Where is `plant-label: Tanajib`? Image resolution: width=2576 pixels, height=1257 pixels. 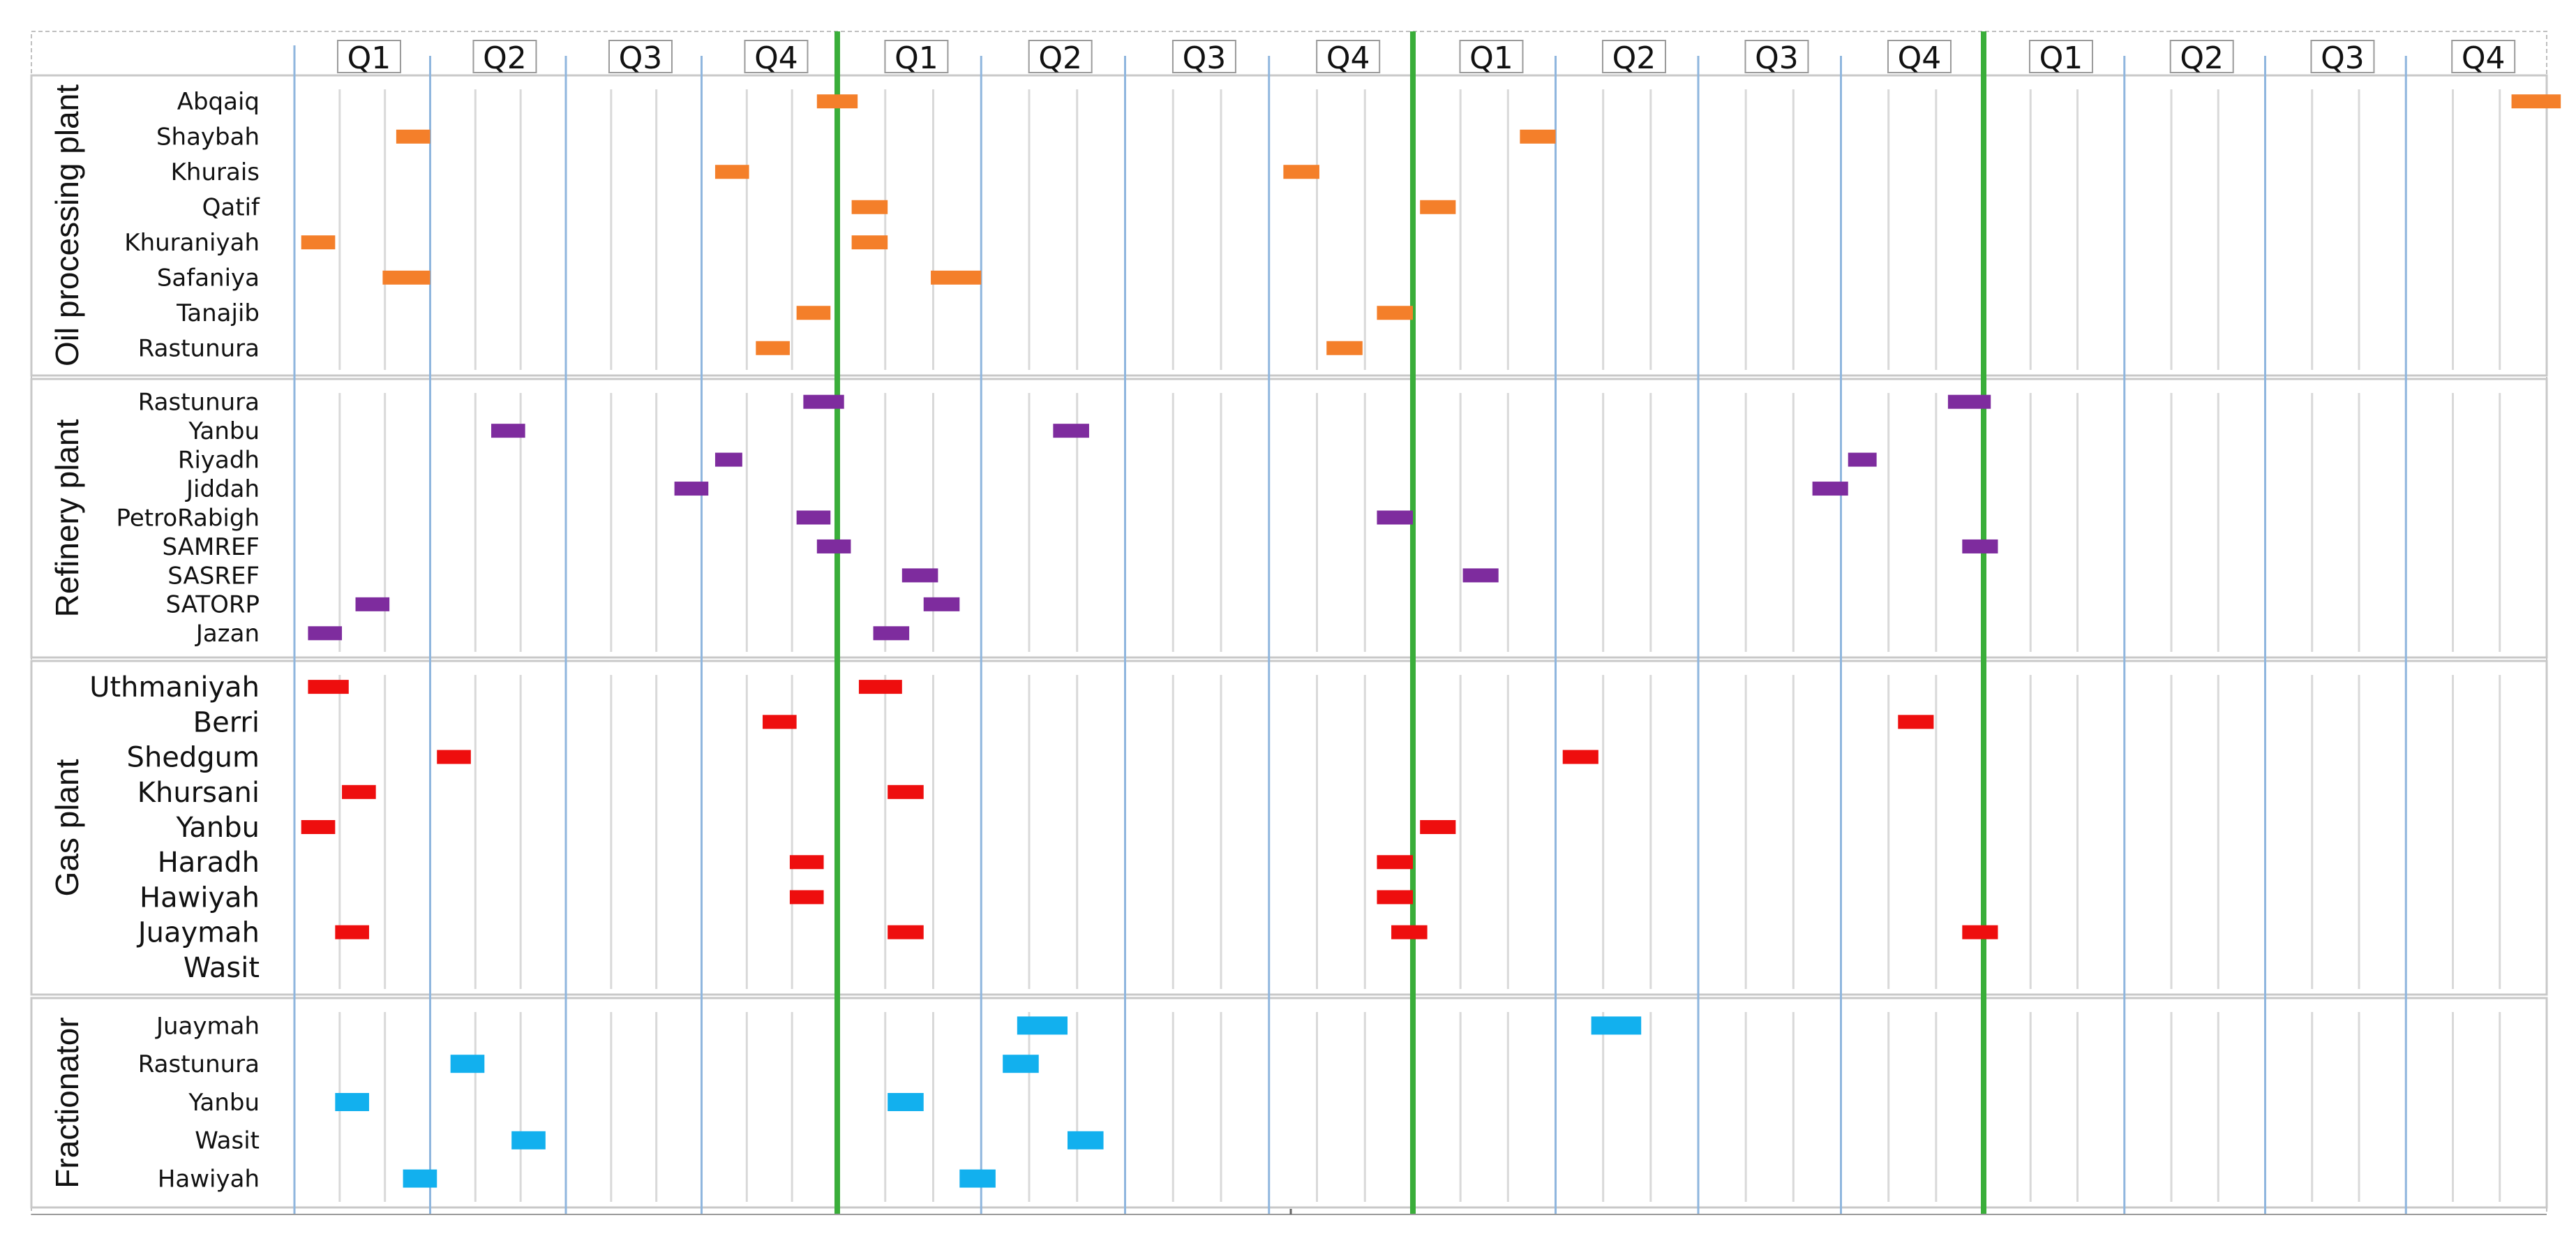 plant-label: Tanajib is located at coordinates (218, 313).